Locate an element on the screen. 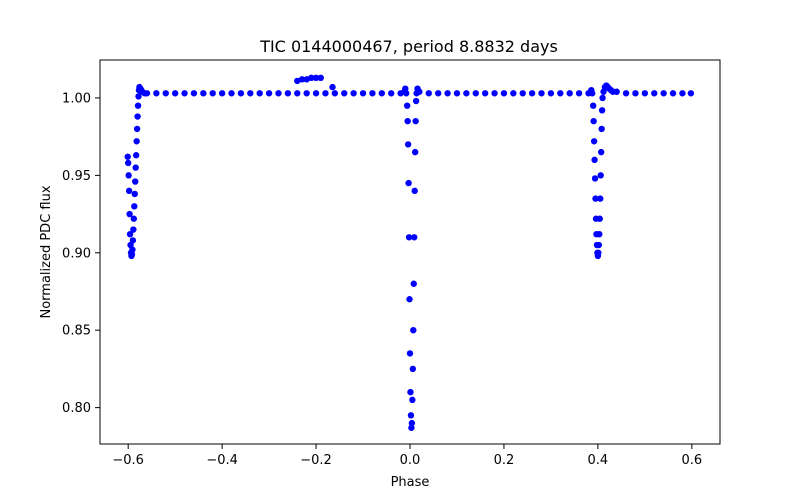 Image resolution: width=800 pixels, height=500 pixels. x-tick-label: 0.0 is located at coordinates (410, 460).